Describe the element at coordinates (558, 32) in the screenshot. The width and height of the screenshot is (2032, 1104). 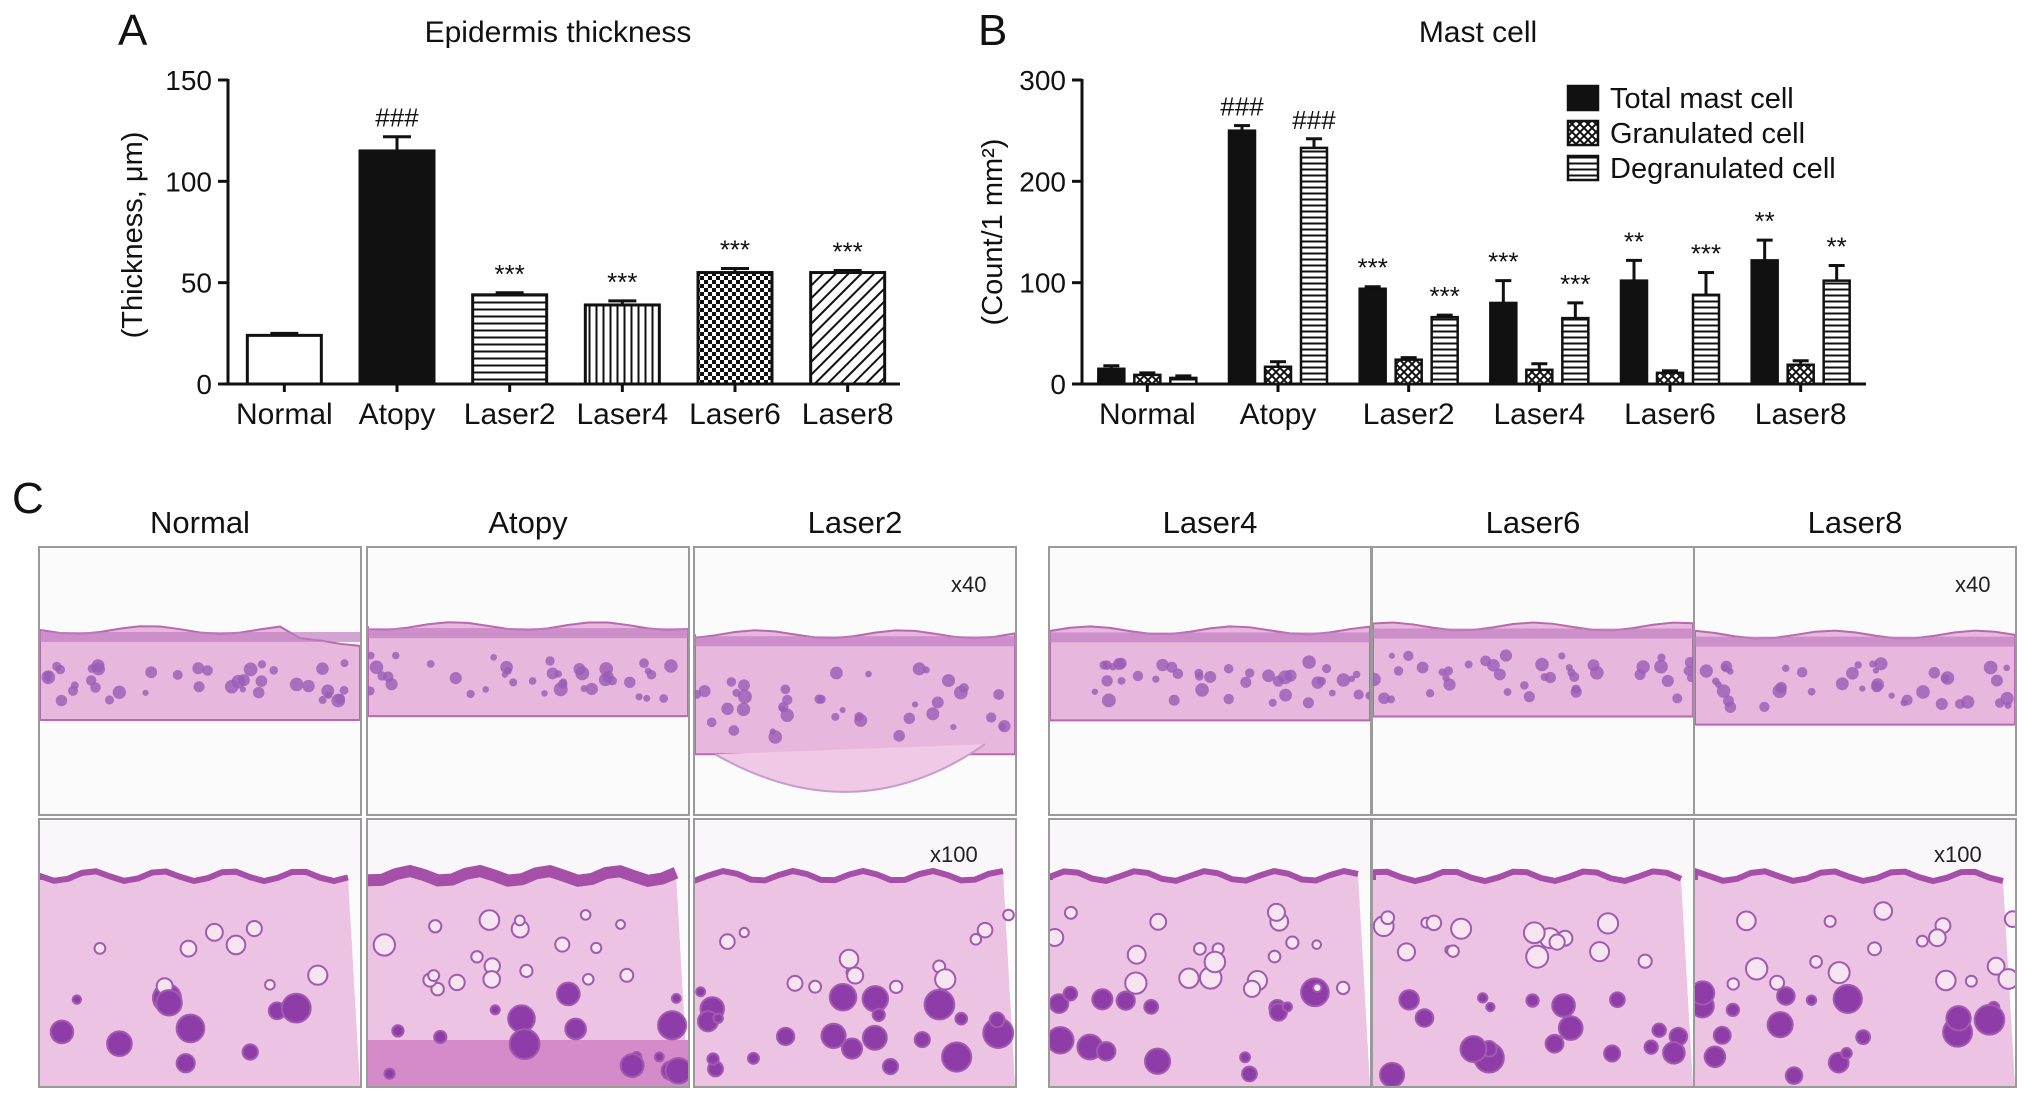
I see `chart-a-title: Epidermis thickness` at that location.